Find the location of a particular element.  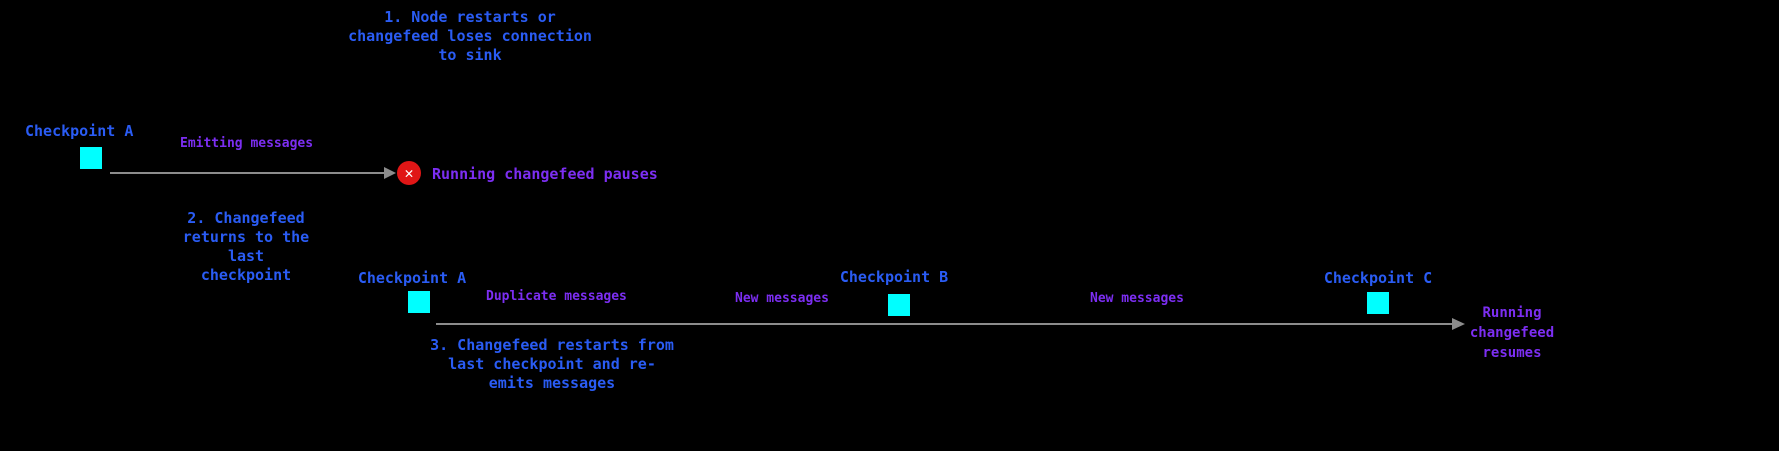

running-changefeed-resumes-label: Running changefeed resumes is located at coordinates (1512, 333).